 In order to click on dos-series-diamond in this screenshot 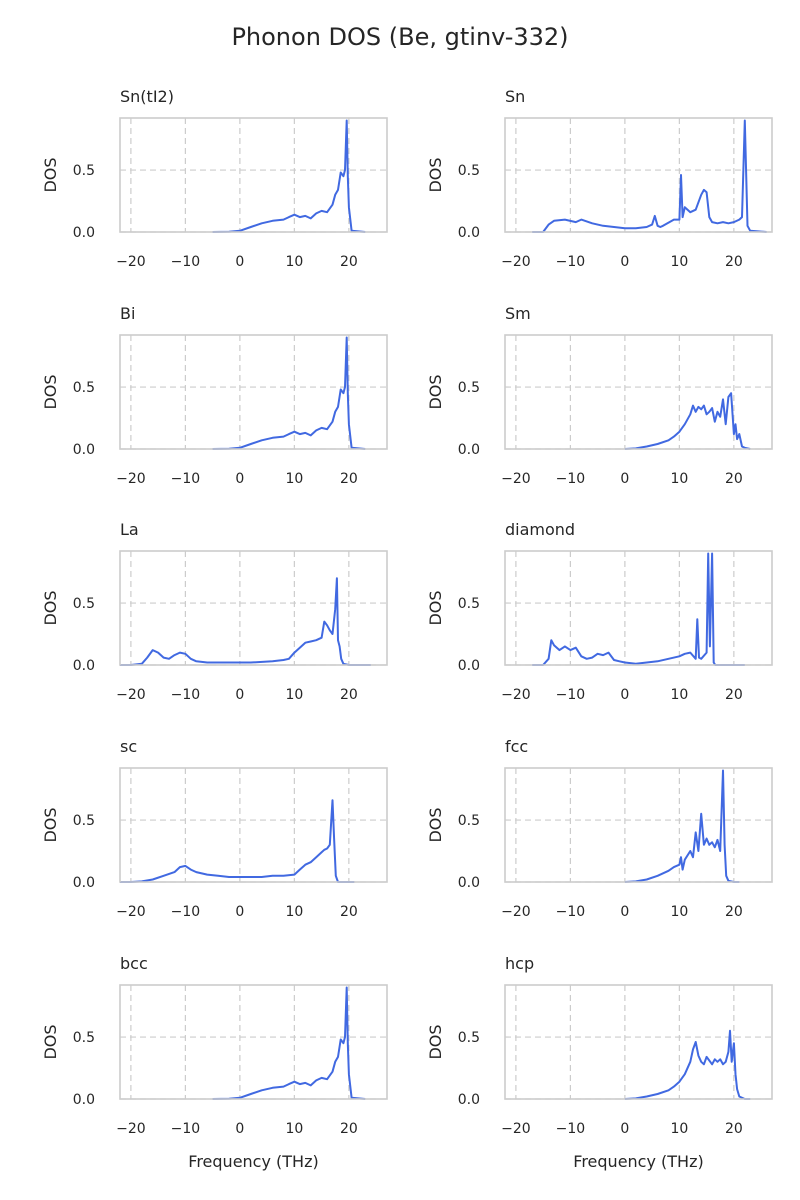, I will do `click(638, 609)`.